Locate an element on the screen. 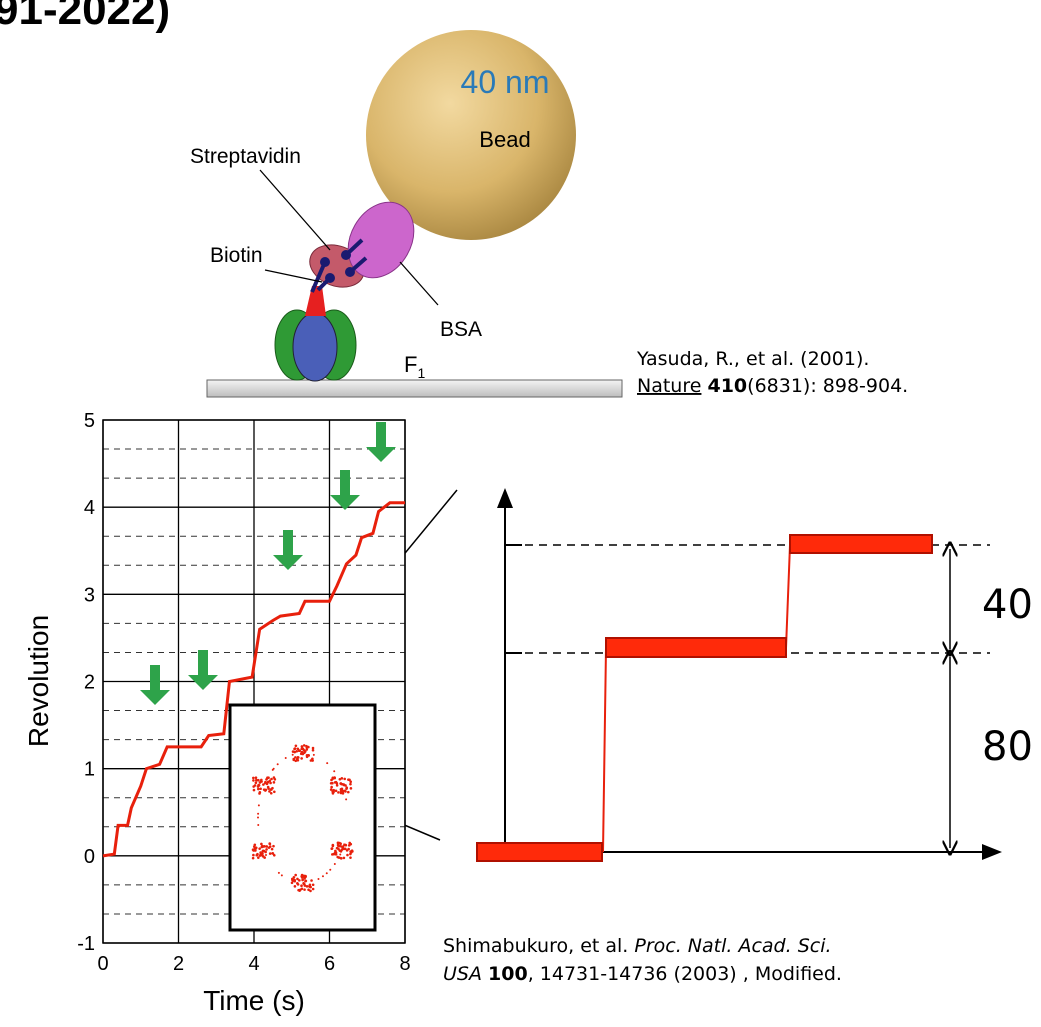 The image size is (1041, 1027). motor-label: F1 is located at coordinates (414, 366).